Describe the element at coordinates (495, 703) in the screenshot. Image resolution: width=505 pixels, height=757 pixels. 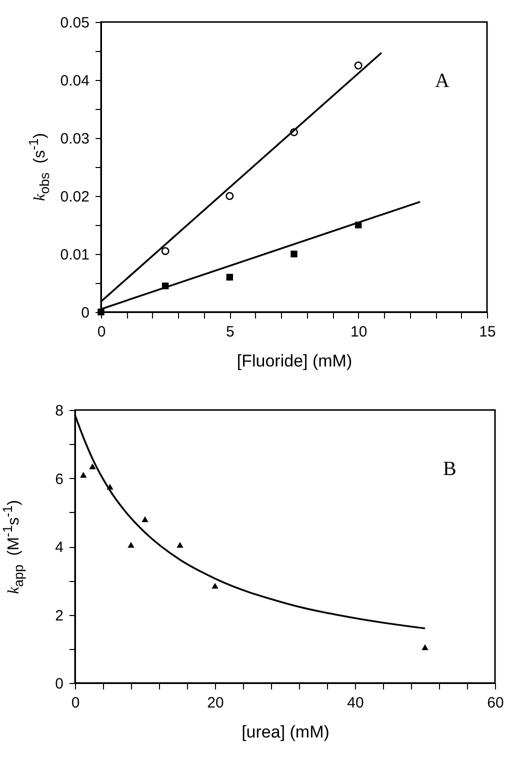
I see `x-tick-label: 60` at that location.